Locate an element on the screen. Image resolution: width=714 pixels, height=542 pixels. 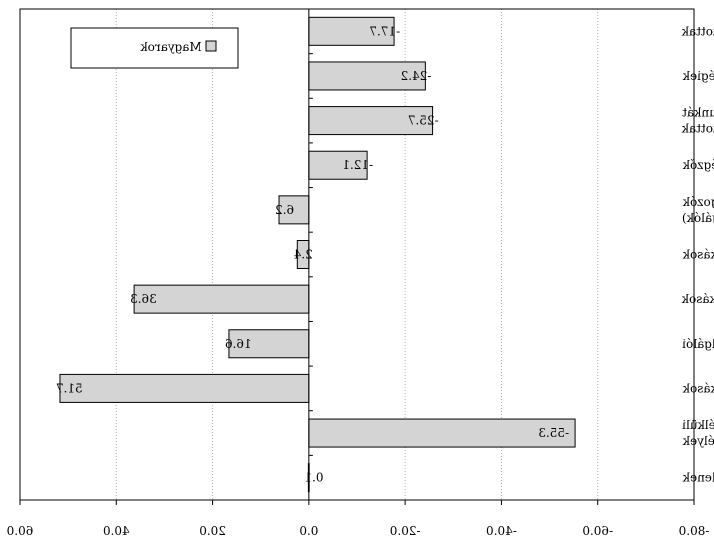
x-tick-label: -80.0 is located at coordinates (694, 531).